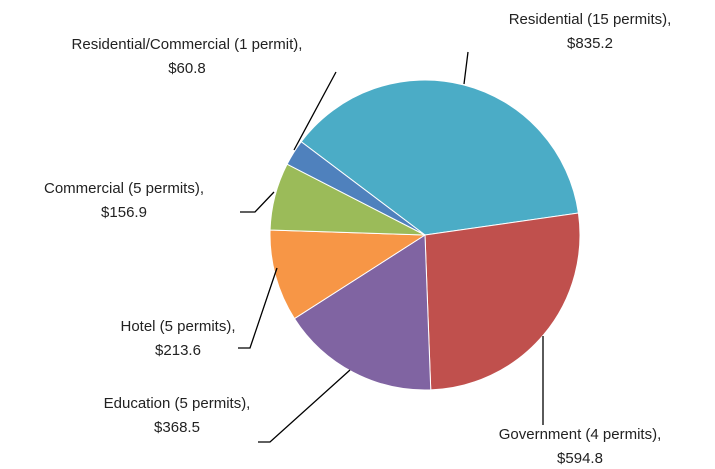  What do you see at coordinates (177, 403) in the screenshot?
I see `slice-label: Education (5 permits),` at bounding box center [177, 403].